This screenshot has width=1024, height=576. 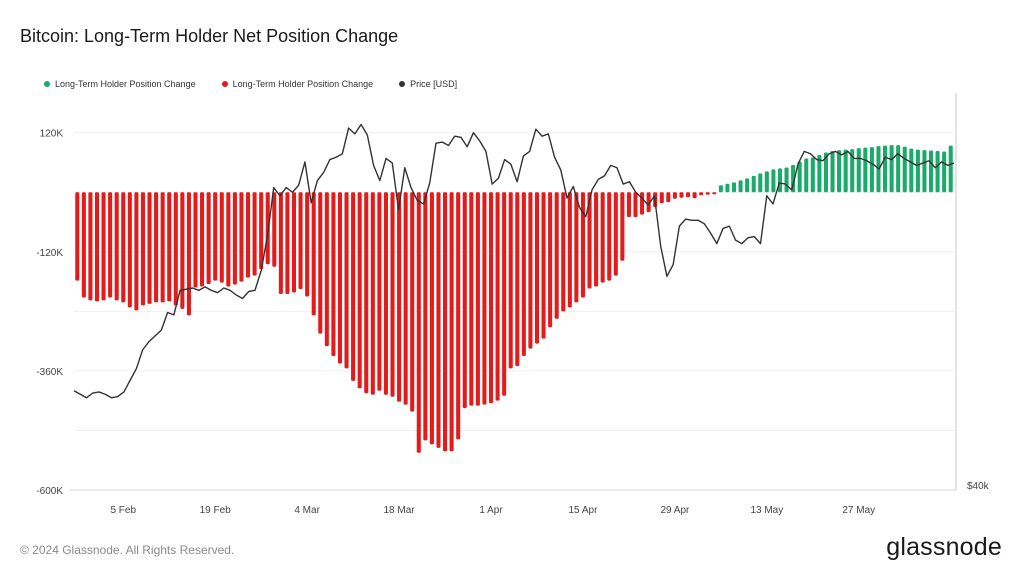 What do you see at coordinates (858, 510) in the screenshot?
I see `x-tick-label: 27 May` at bounding box center [858, 510].